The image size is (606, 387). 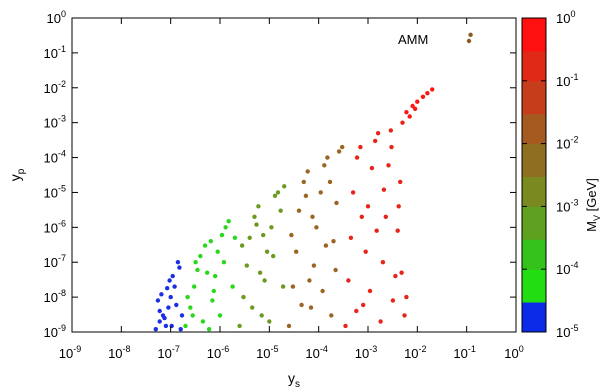 What do you see at coordinates (415, 352) in the screenshot?
I see `tick-label: 10⁻²` at bounding box center [415, 352].